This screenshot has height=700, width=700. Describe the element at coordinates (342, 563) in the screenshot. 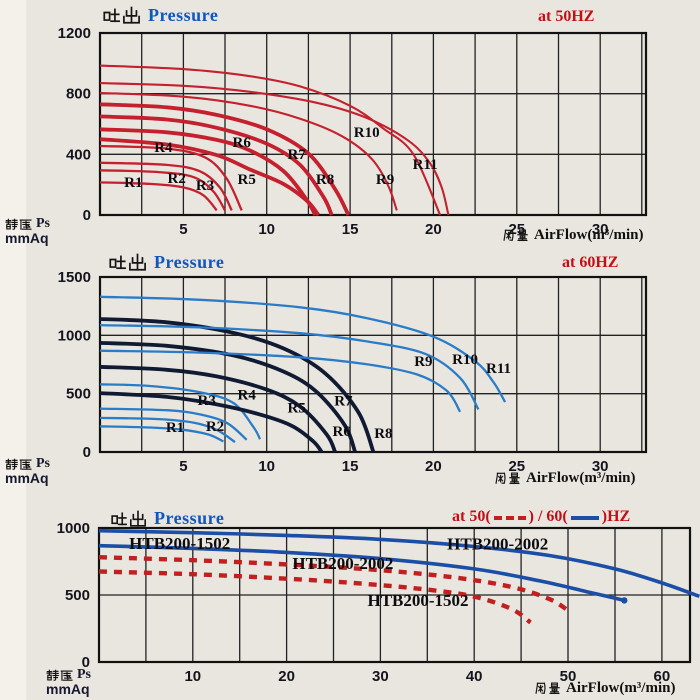

I see `curve-label-HTB200-2002-50Hz: HTB200-2002` at that location.